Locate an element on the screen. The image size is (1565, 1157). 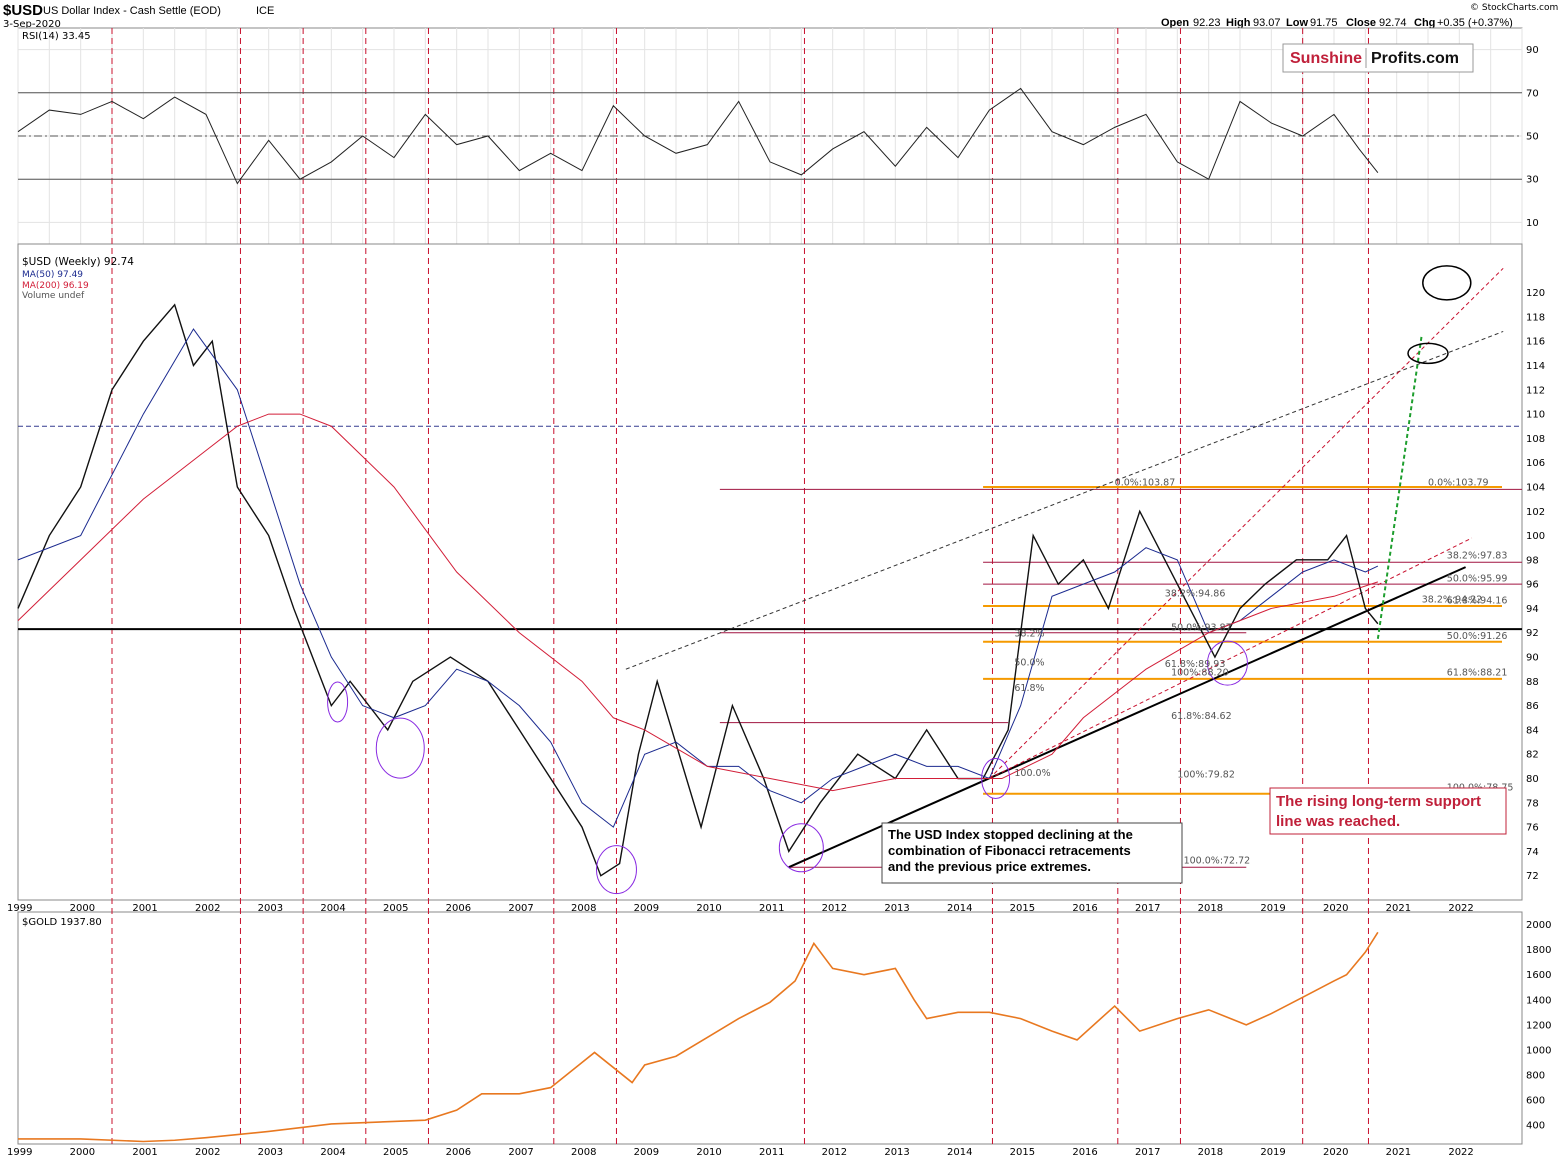
fibonacci-label: 50.0%:91.26 is located at coordinates (1477, 636).